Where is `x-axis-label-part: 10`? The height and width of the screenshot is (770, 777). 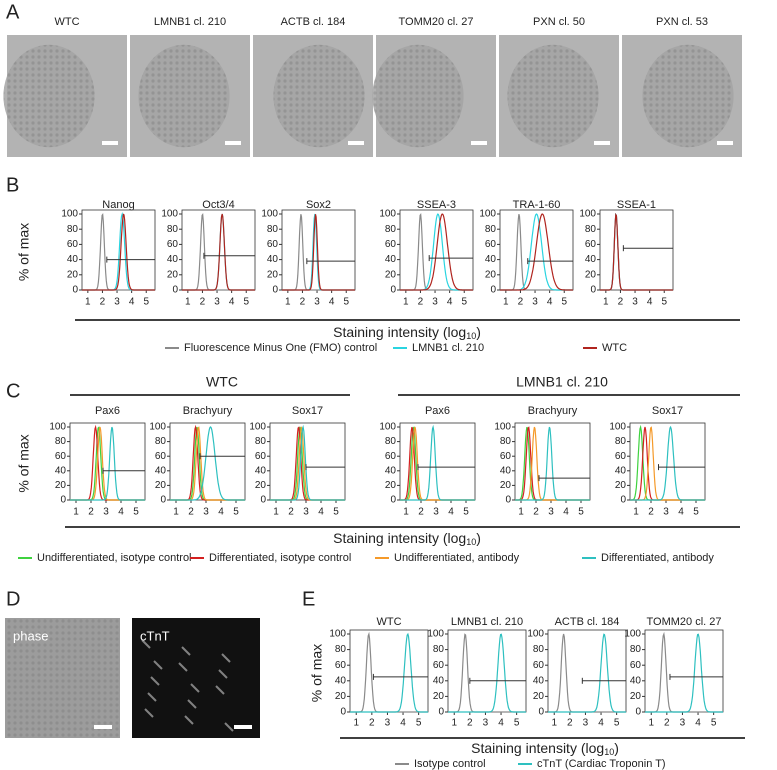
x-axis-label-part: 10 is located at coordinates (609, 752).